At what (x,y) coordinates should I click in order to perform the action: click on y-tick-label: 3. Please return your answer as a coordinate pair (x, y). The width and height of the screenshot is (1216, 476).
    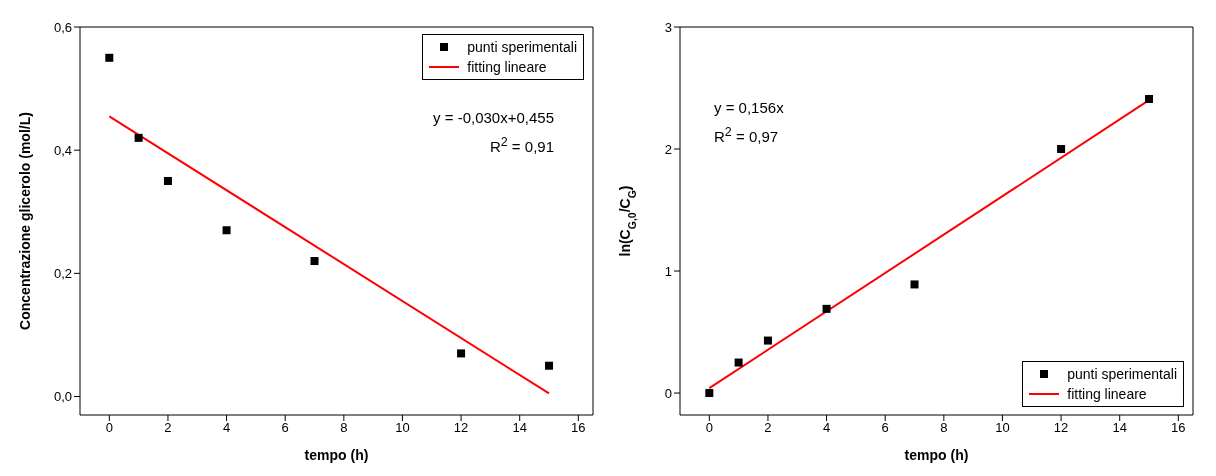
    Looking at the image, I should click on (668, 27).